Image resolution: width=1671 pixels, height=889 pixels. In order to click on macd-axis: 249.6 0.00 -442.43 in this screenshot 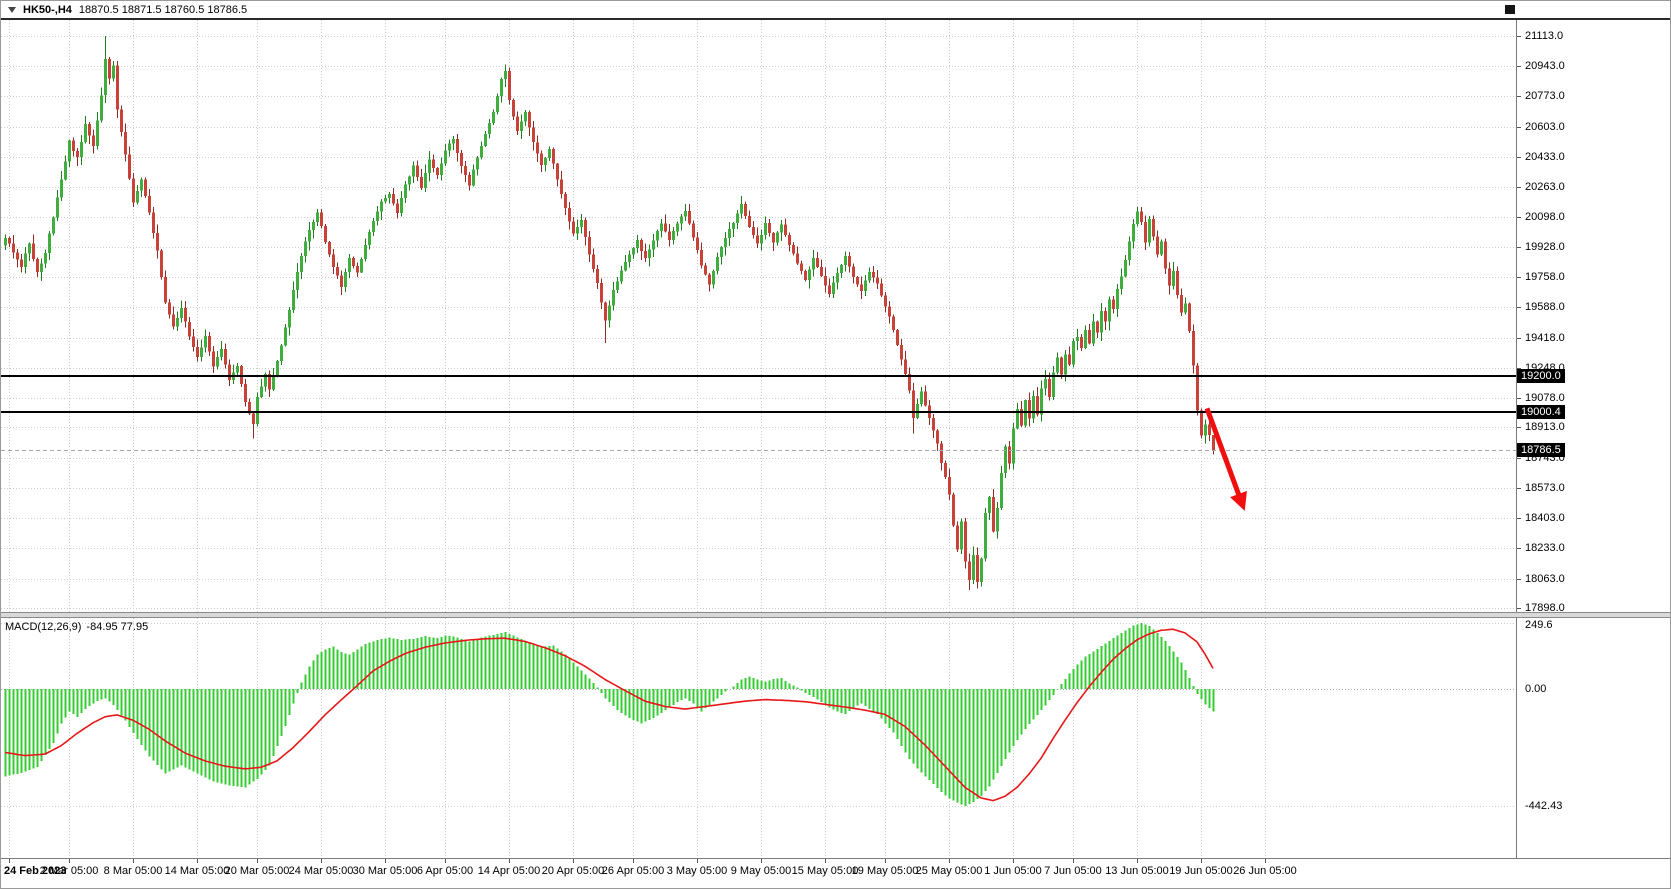, I will do `click(1593, 738)`.